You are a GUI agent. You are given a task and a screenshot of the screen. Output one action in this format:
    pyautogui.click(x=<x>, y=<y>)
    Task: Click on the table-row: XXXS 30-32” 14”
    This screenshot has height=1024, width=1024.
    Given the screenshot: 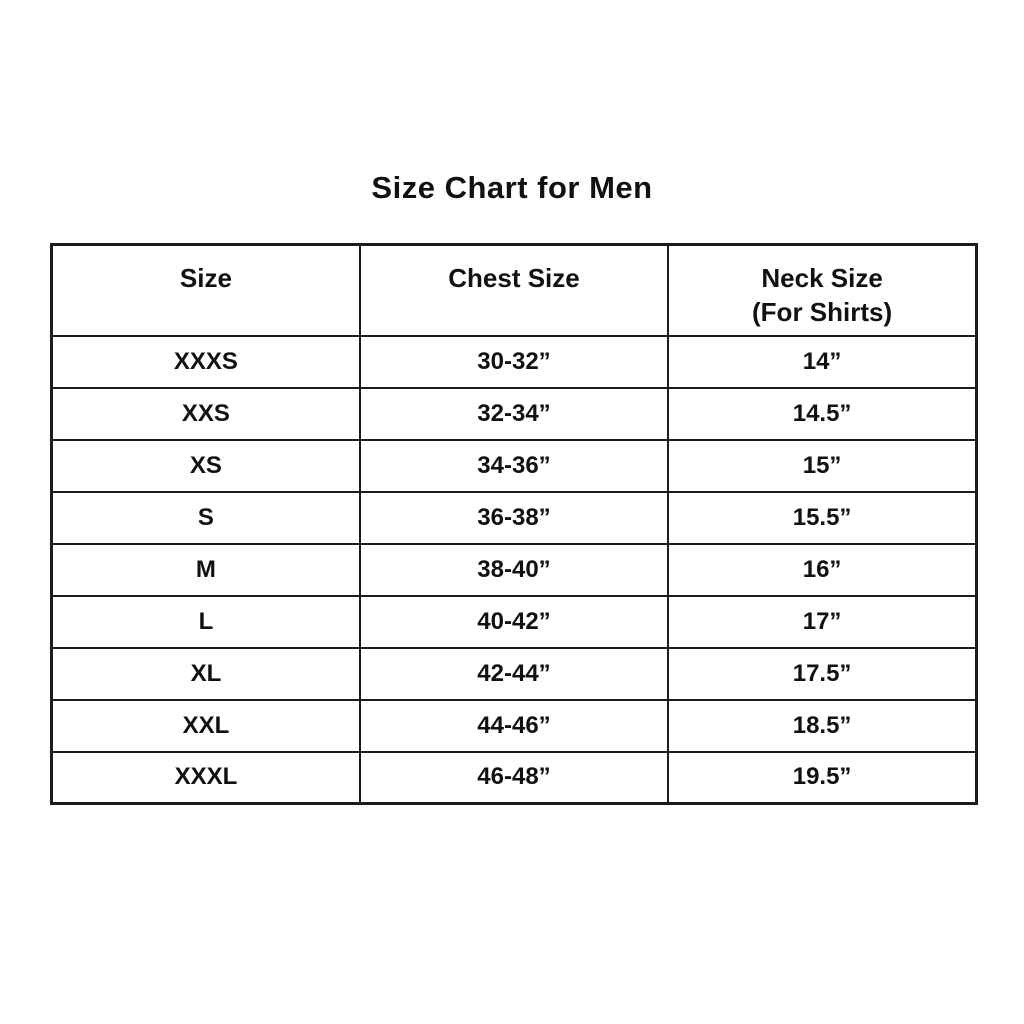 What is the action you would take?
    pyautogui.click(x=514, y=361)
    